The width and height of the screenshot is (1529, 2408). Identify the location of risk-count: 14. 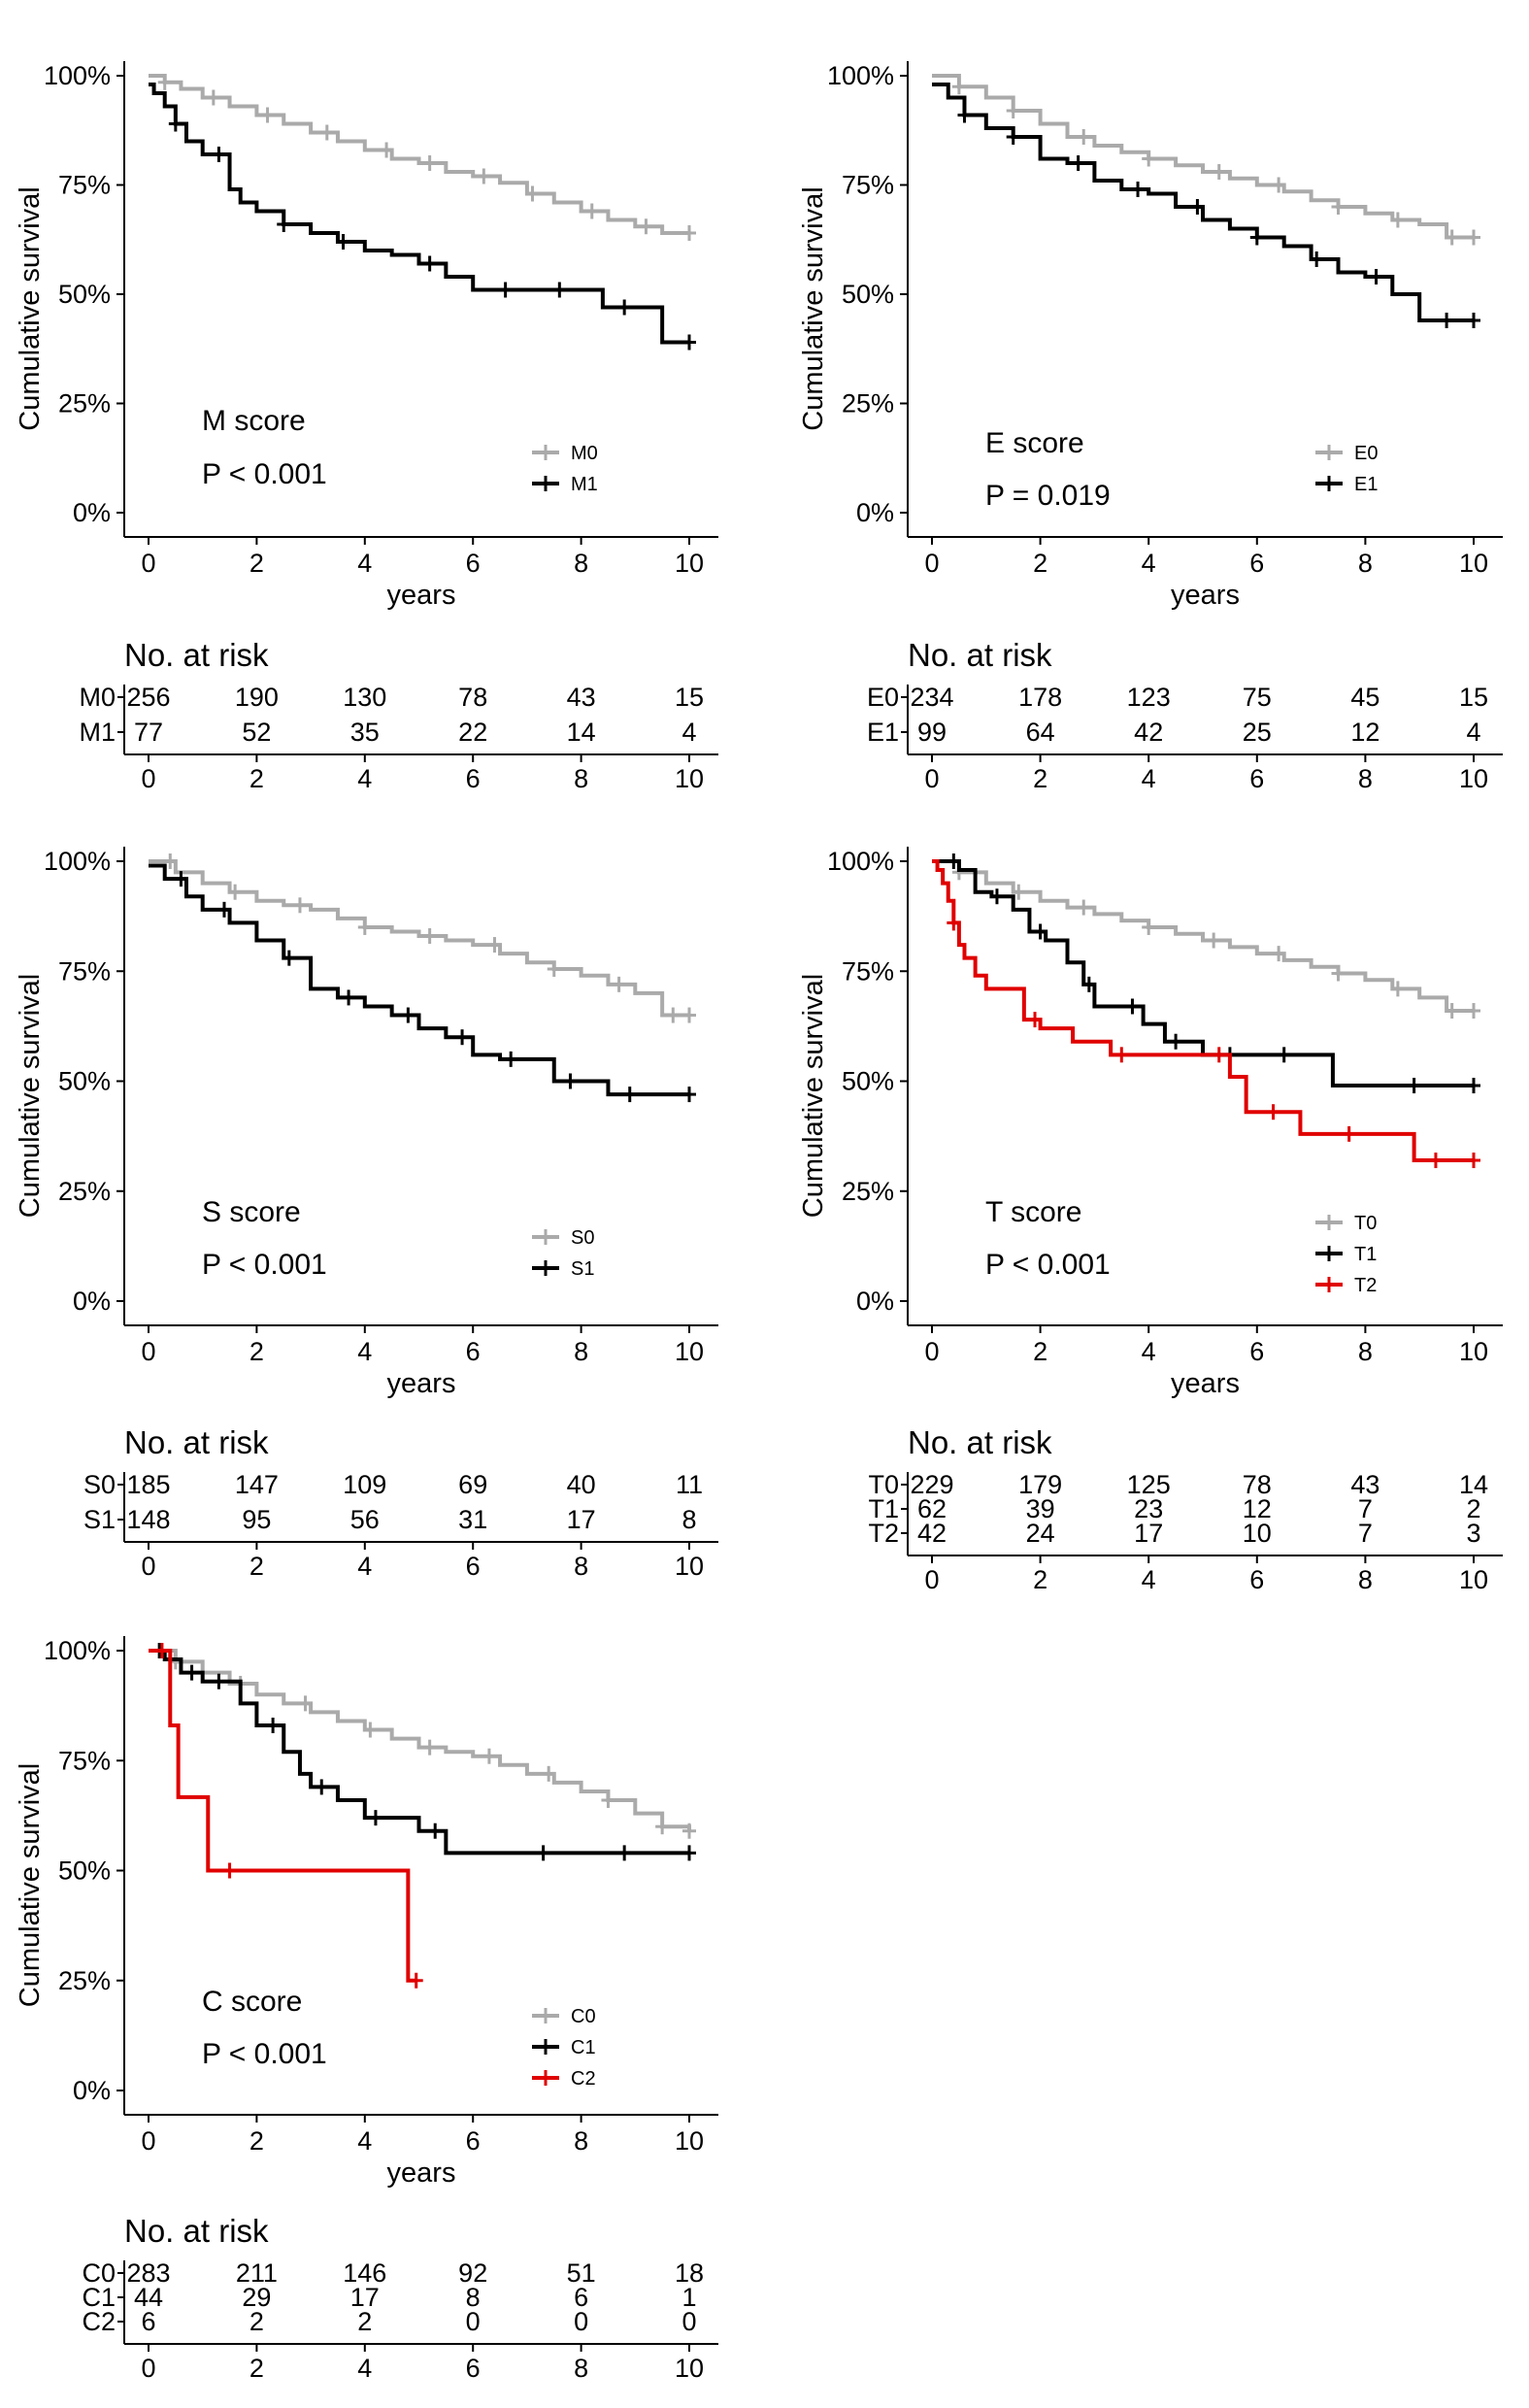
(581, 732).